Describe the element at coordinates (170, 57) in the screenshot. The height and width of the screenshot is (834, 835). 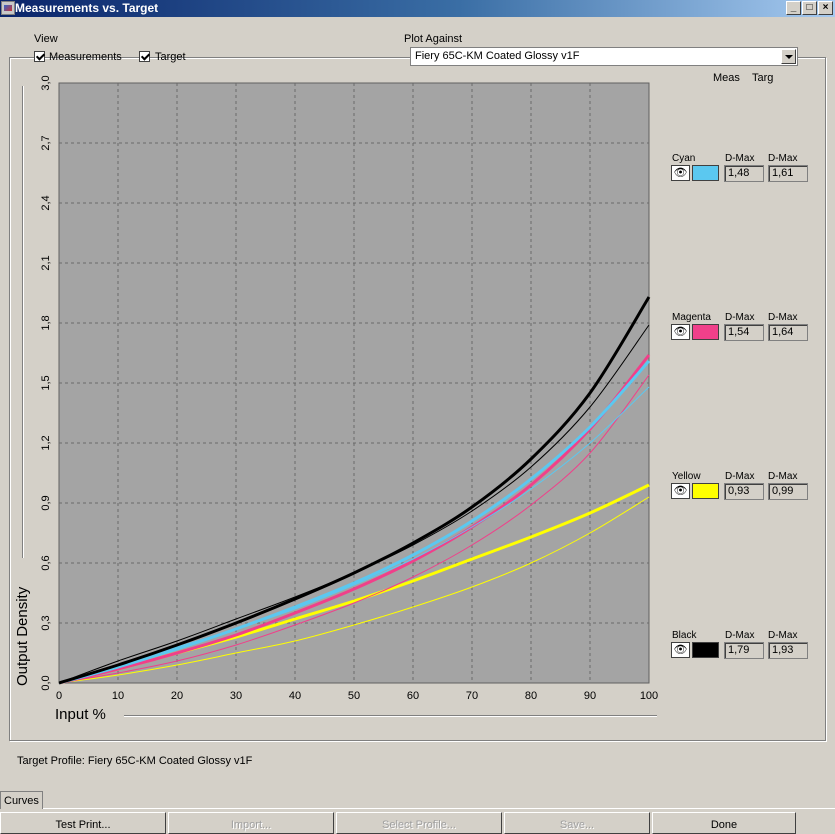
I see `target-label: Target` at that location.